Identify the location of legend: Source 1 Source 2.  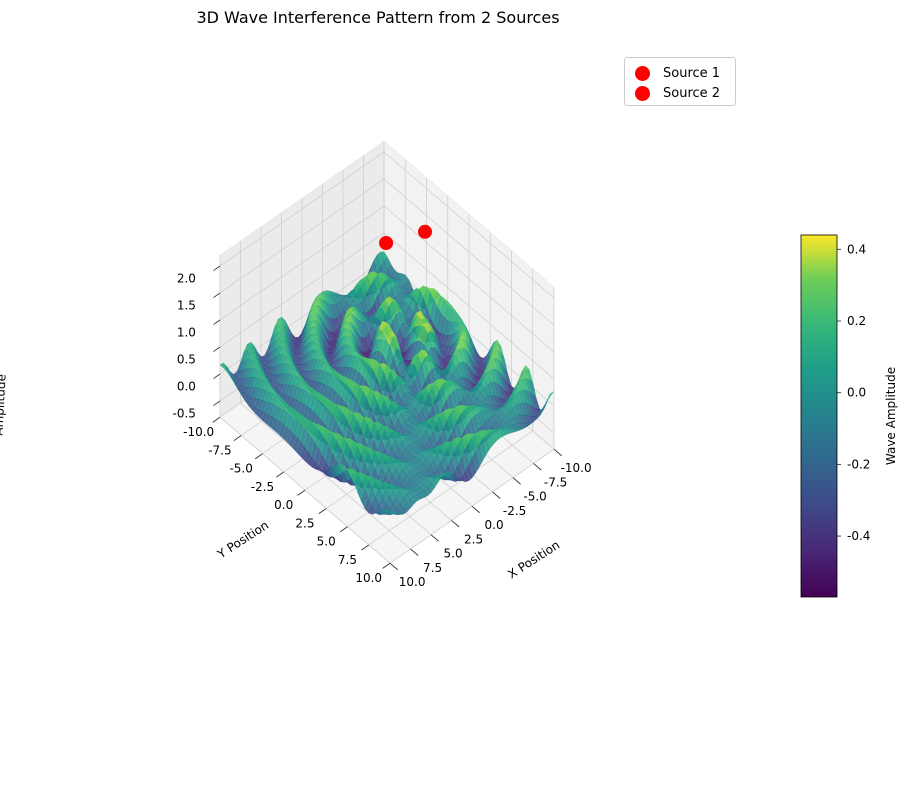
(680, 81).